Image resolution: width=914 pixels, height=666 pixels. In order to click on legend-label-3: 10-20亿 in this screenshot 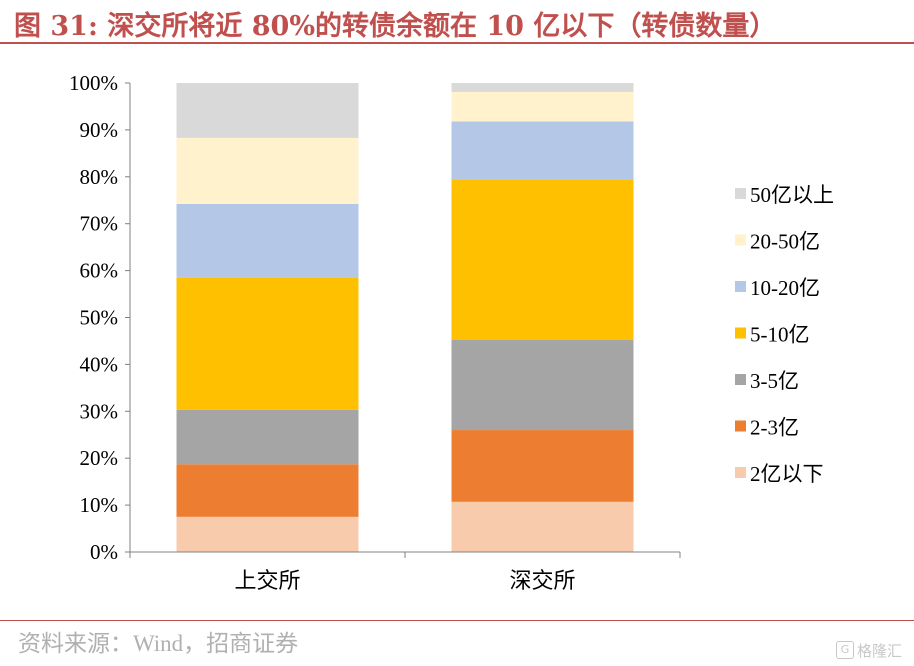, I will do `click(785, 288)`.